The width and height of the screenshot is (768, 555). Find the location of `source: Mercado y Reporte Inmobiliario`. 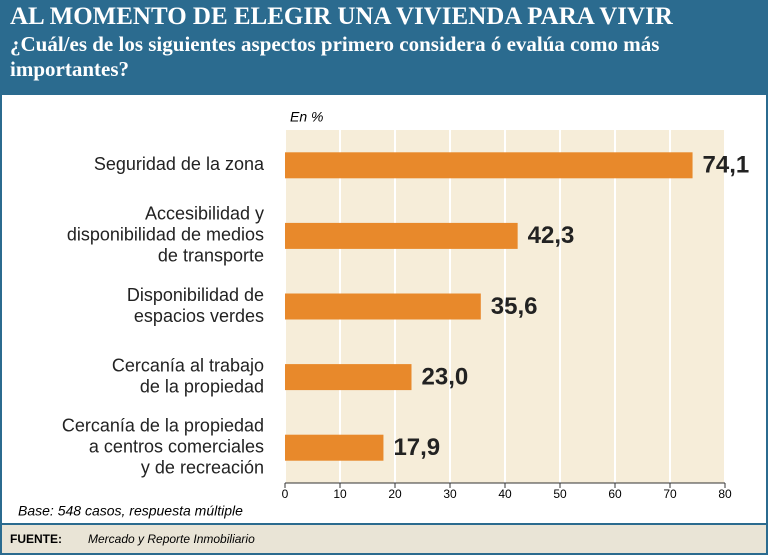

source: Mercado y Reporte Inmobiliario is located at coordinates (171, 539).